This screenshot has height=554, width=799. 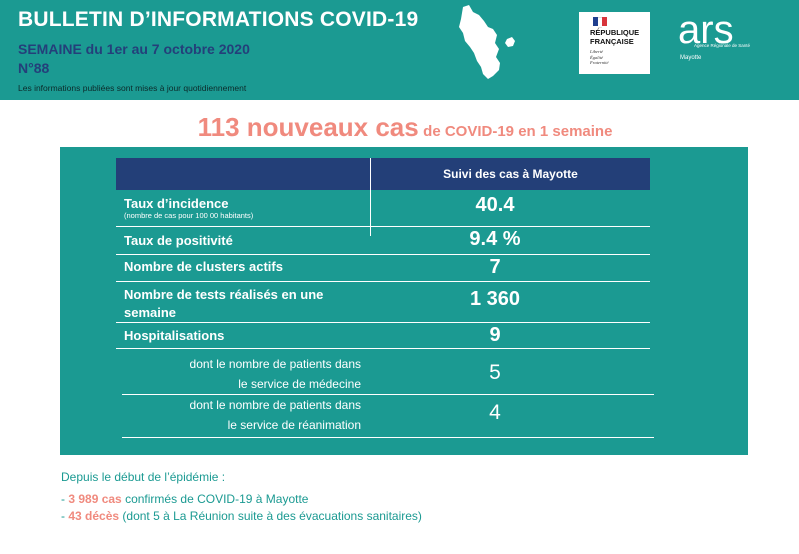 What do you see at coordinates (134, 49) in the screenshot?
I see `week-range: SEMAINE du 1er au 7 octobre 2020` at bounding box center [134, 49].